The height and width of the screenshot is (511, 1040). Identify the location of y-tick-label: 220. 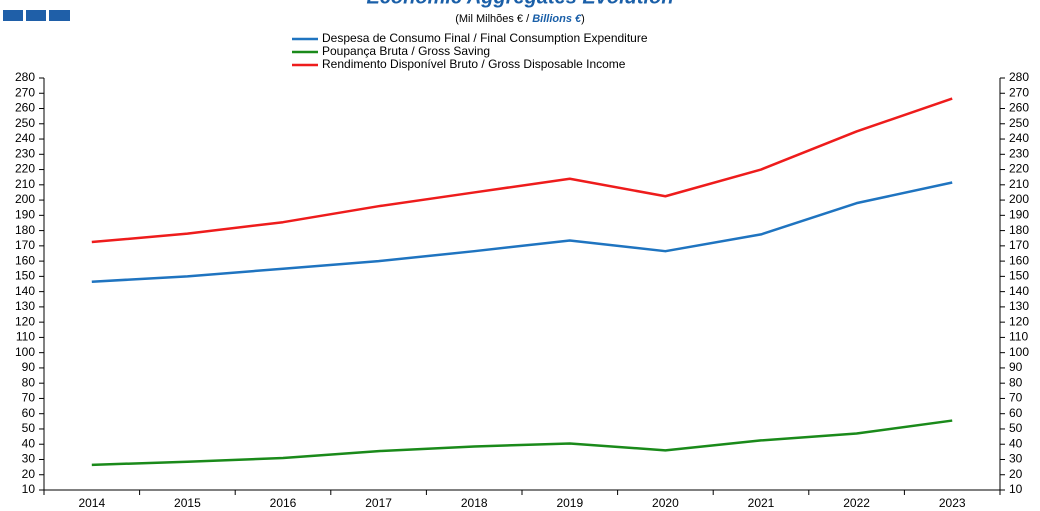
(25, 169).